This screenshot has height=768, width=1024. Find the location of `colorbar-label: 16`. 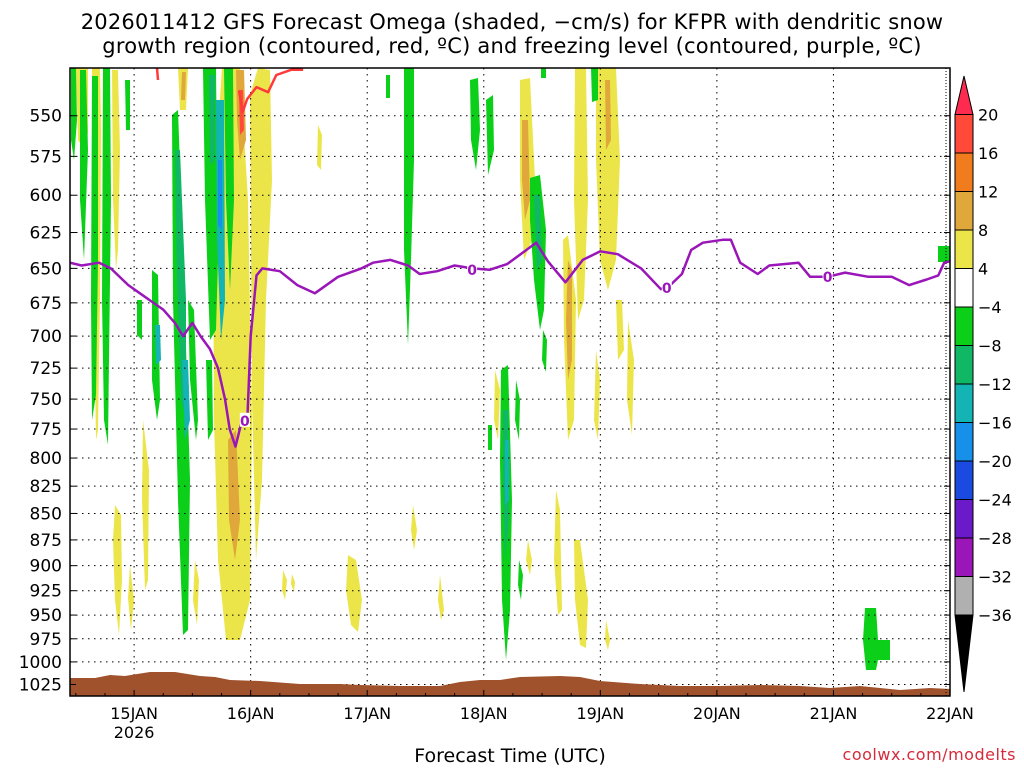

colorbar-label: 16 is located at coordinates (988, 153).